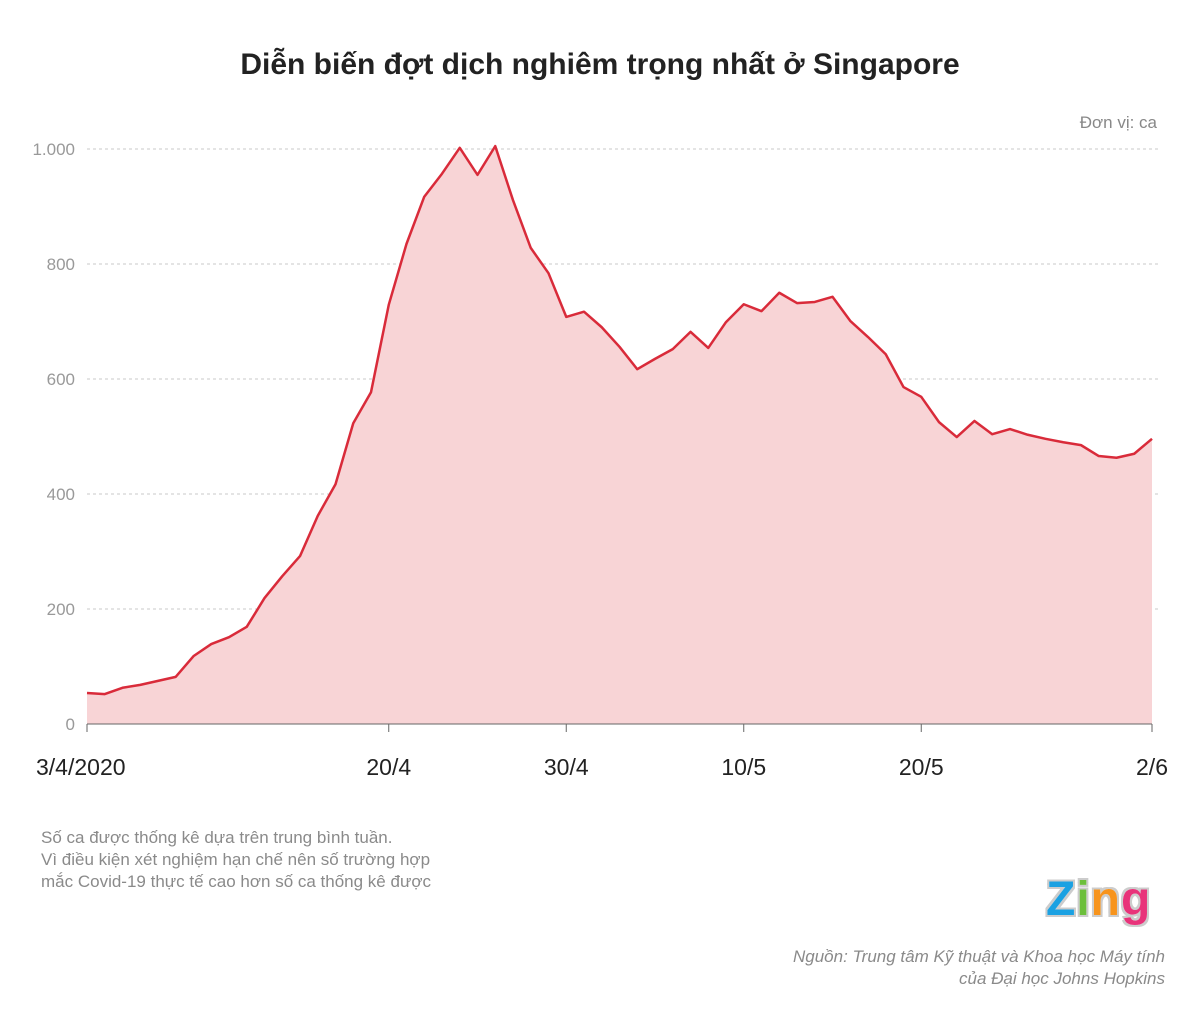  What do you see at coordinates (1083, 899) in the screenshot?
I see `logo-letter: i` at bounding box center [1083, 899].